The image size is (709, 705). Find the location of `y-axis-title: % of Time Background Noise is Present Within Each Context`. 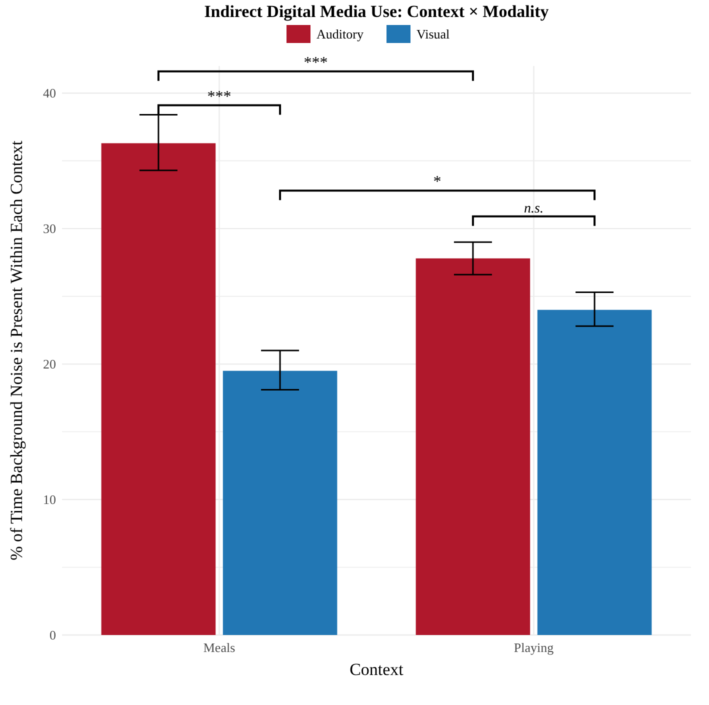

y-axis-title: % of Time Background Noise is Present Within Each Context is located at coordinates (16, 350).